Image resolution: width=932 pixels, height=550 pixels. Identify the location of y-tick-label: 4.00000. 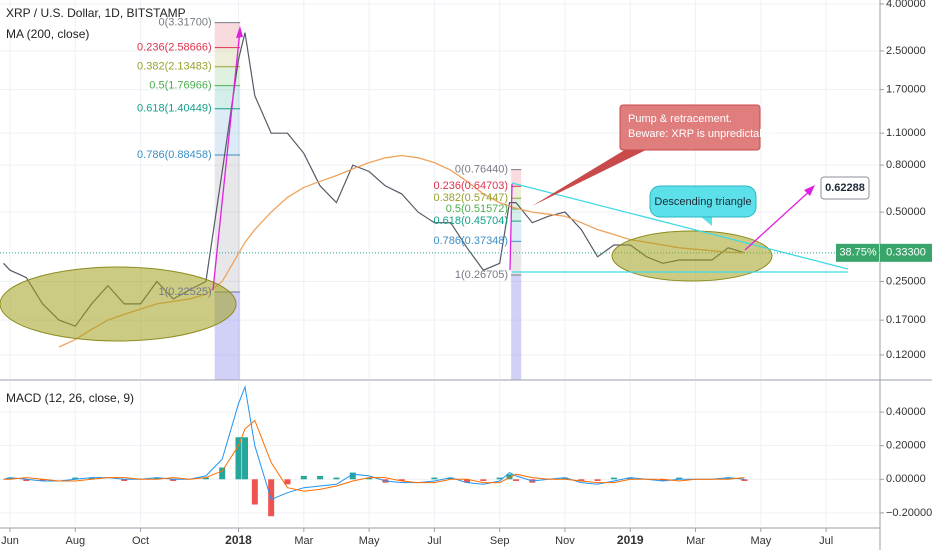
(906, 5).